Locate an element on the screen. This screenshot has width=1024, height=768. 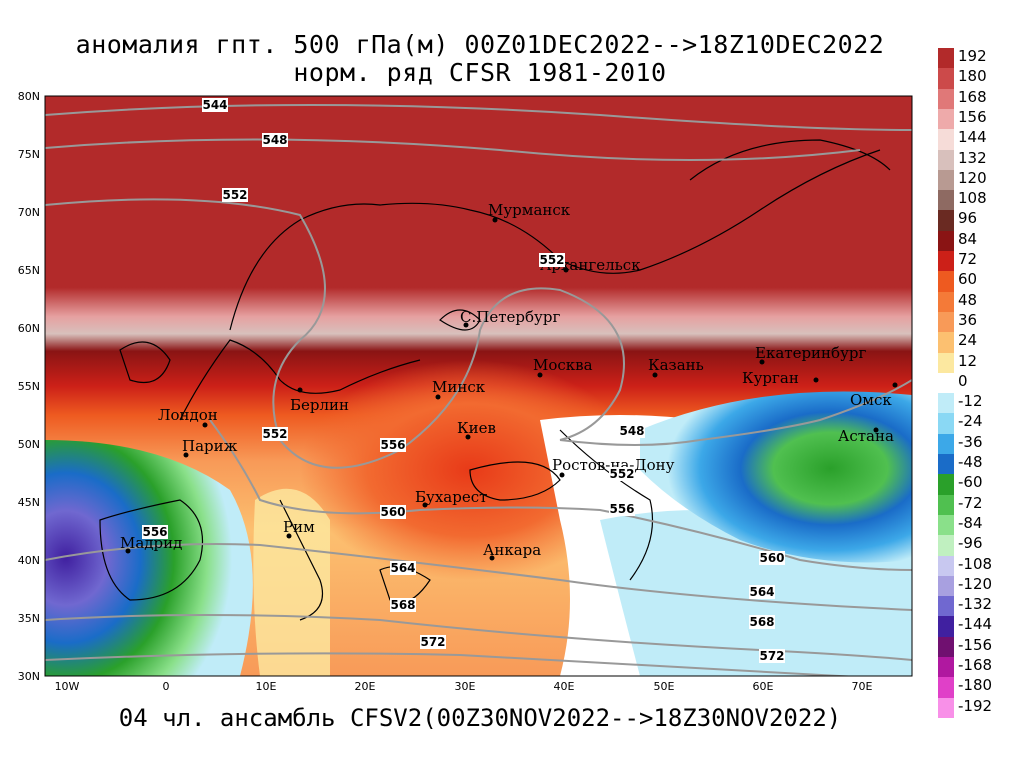
legend-value: -156 is located at coordinates (975, 644).